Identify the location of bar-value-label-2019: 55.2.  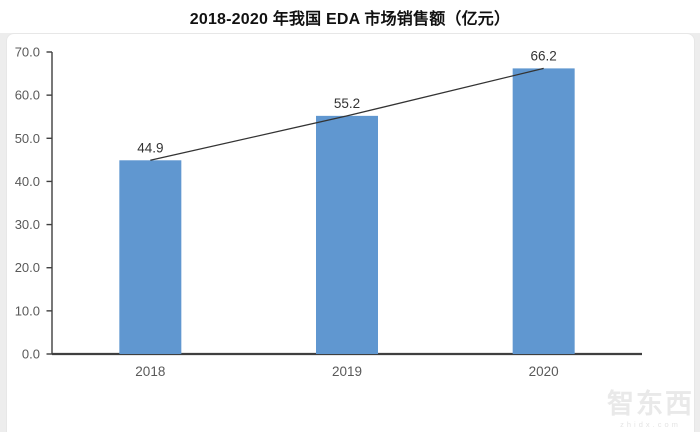
(347, 103).